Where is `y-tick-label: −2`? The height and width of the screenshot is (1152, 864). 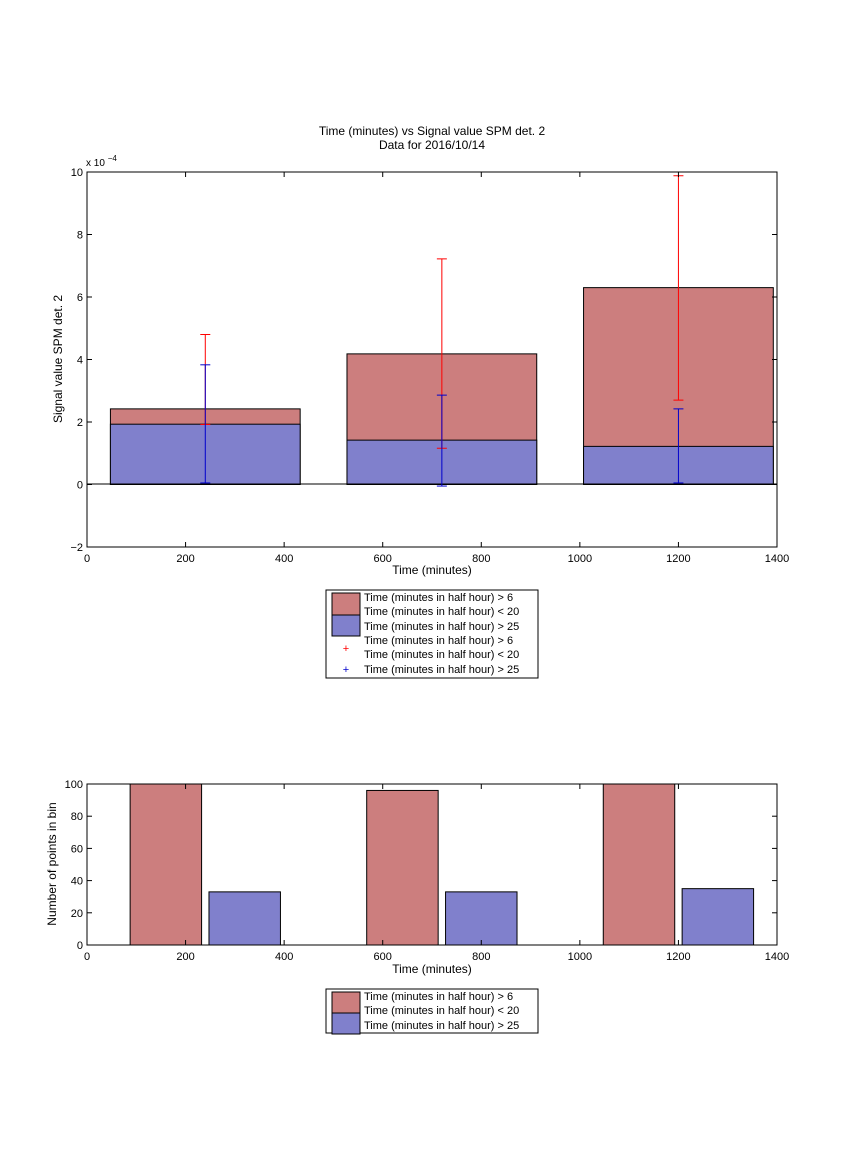
y-tick-label: −2 is located at coordinates (76, 548).